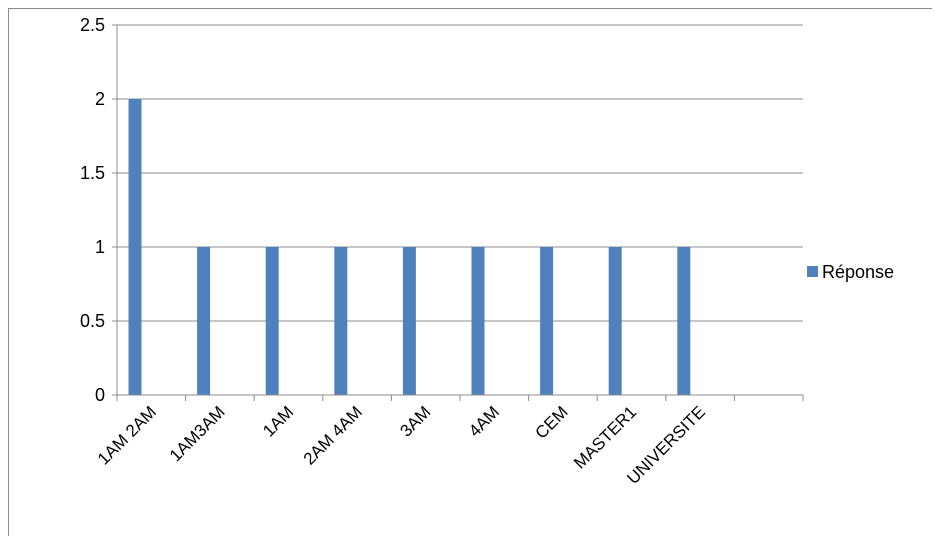 The width and height of the screenshot is (935, 539). Describe the element at coordinates (100, 247) in the screenshot. I see `y-tick-label: 1` at that location.